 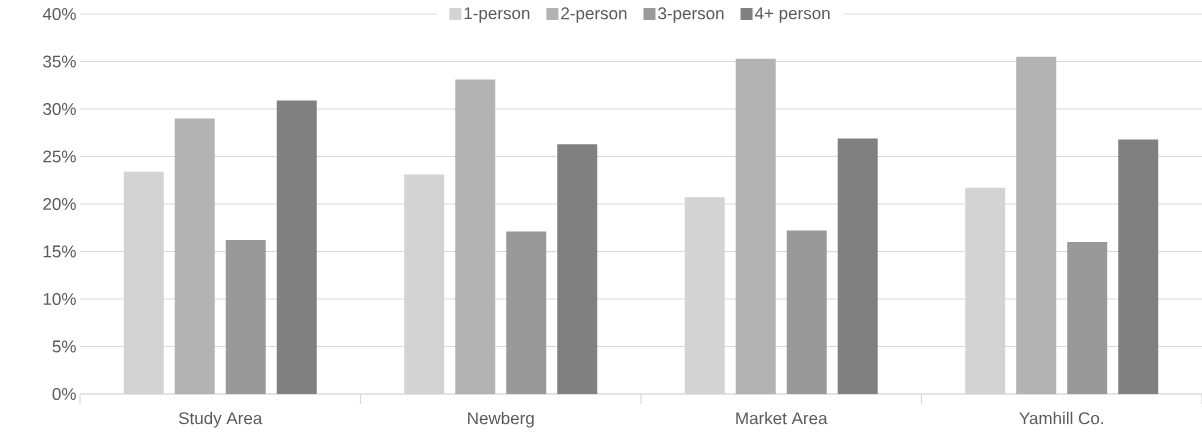 What do you see at coordinates (59, 251) in the screenshot?
I see `y-tick-label: 15%` at bounding box center [59, 251].